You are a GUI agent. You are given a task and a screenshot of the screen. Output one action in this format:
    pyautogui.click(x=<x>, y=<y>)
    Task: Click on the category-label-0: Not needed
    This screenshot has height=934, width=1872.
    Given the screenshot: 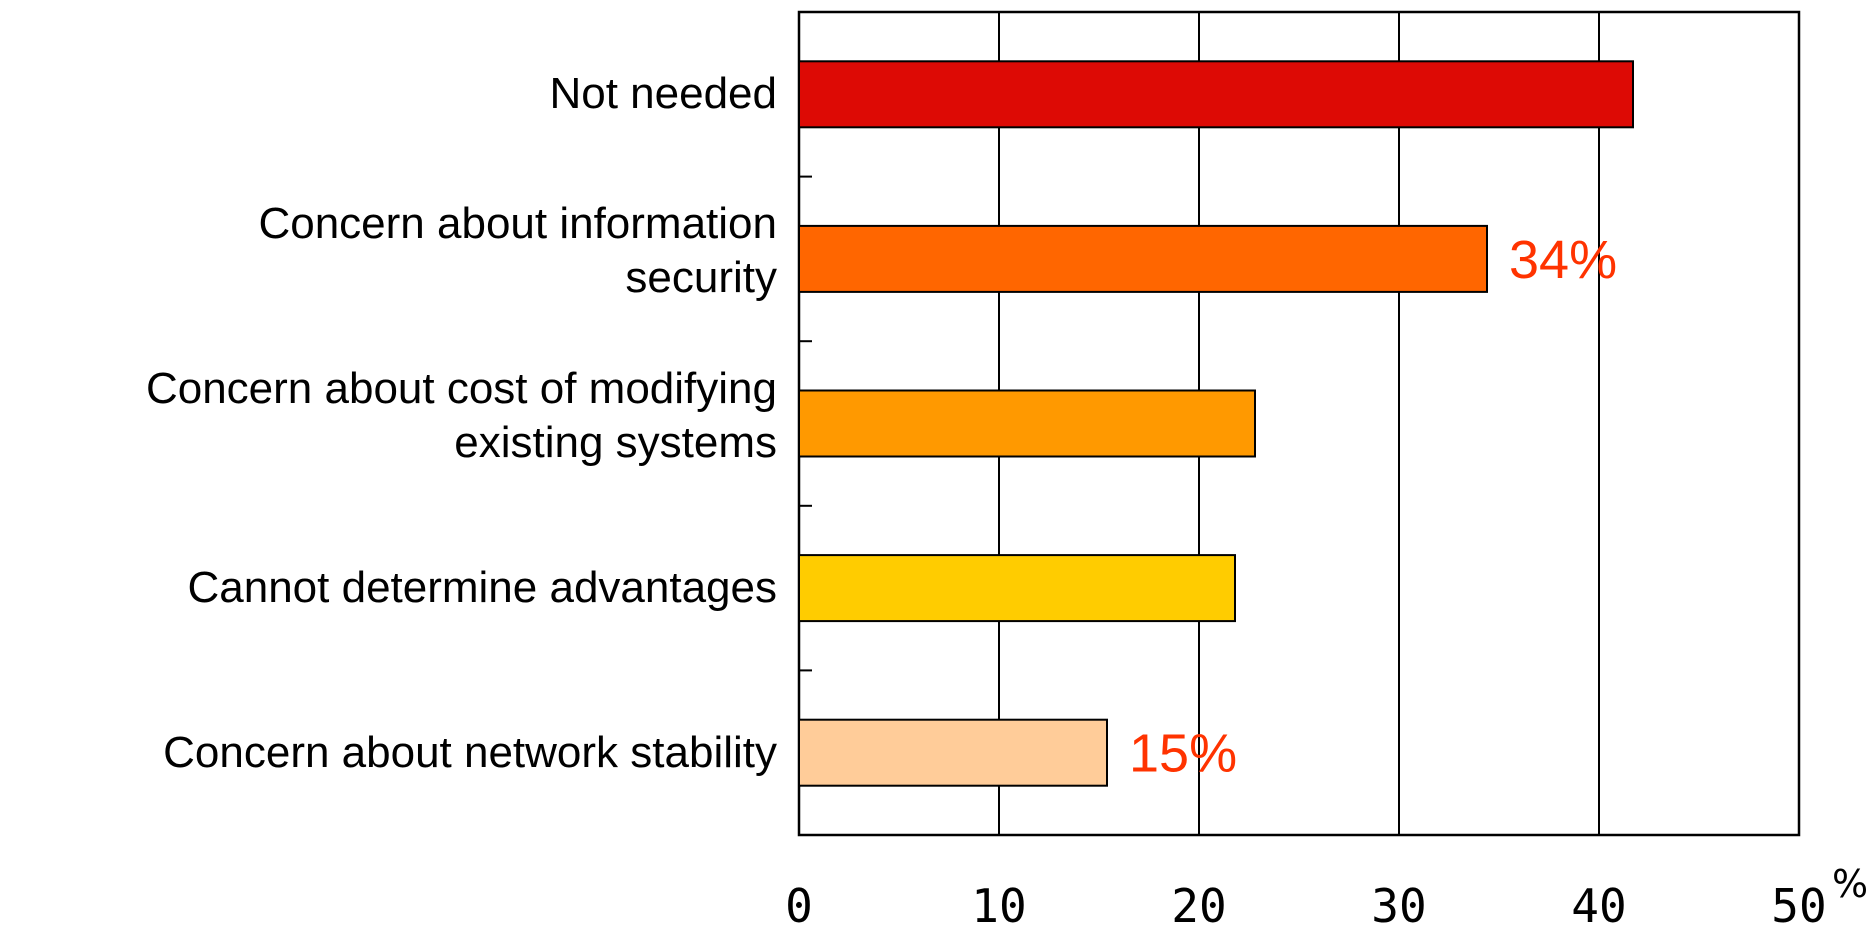 What is the action you would take?
    pyautogui.click(x=663, y=94)
    